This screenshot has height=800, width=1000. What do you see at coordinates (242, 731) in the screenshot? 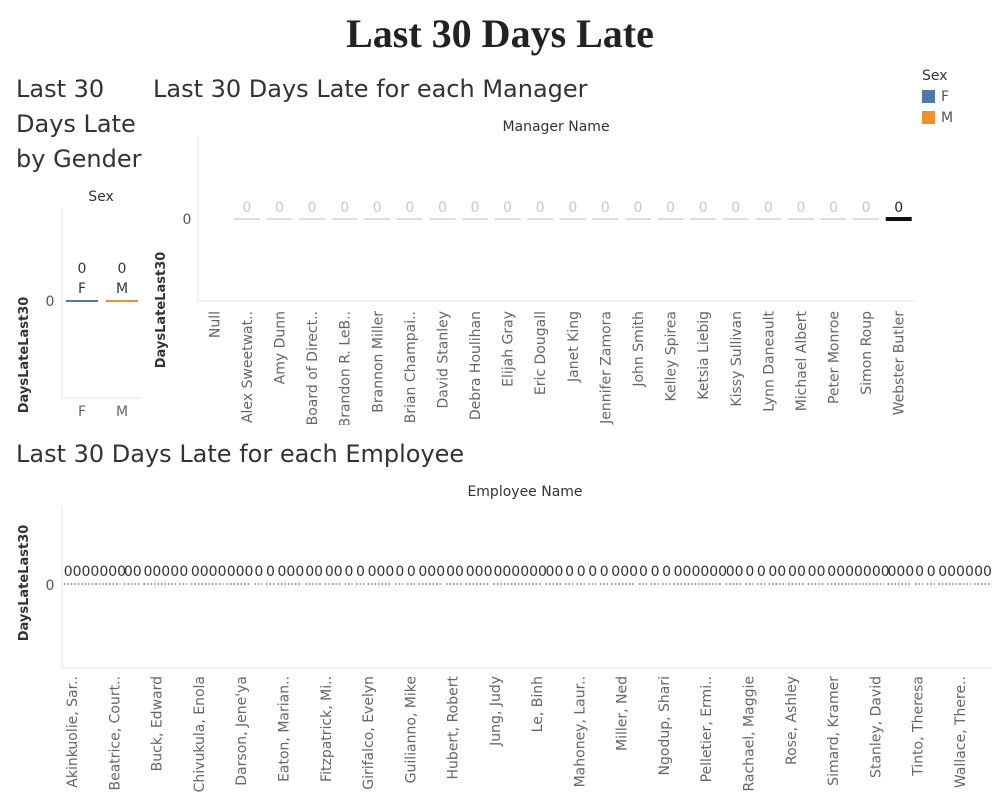
I see `employee-x-tick-label: Darson, Jene'ya` at bounding box center [242, 731].